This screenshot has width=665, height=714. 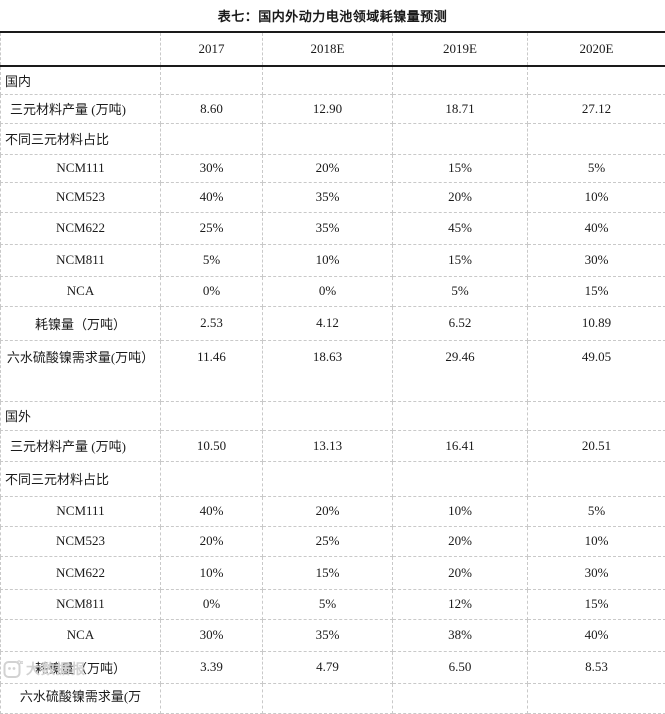 What do you see at coordinates (460, 667) in the screenshot?
I see `value-cell: 6.50` at bounding box center [460, 667].